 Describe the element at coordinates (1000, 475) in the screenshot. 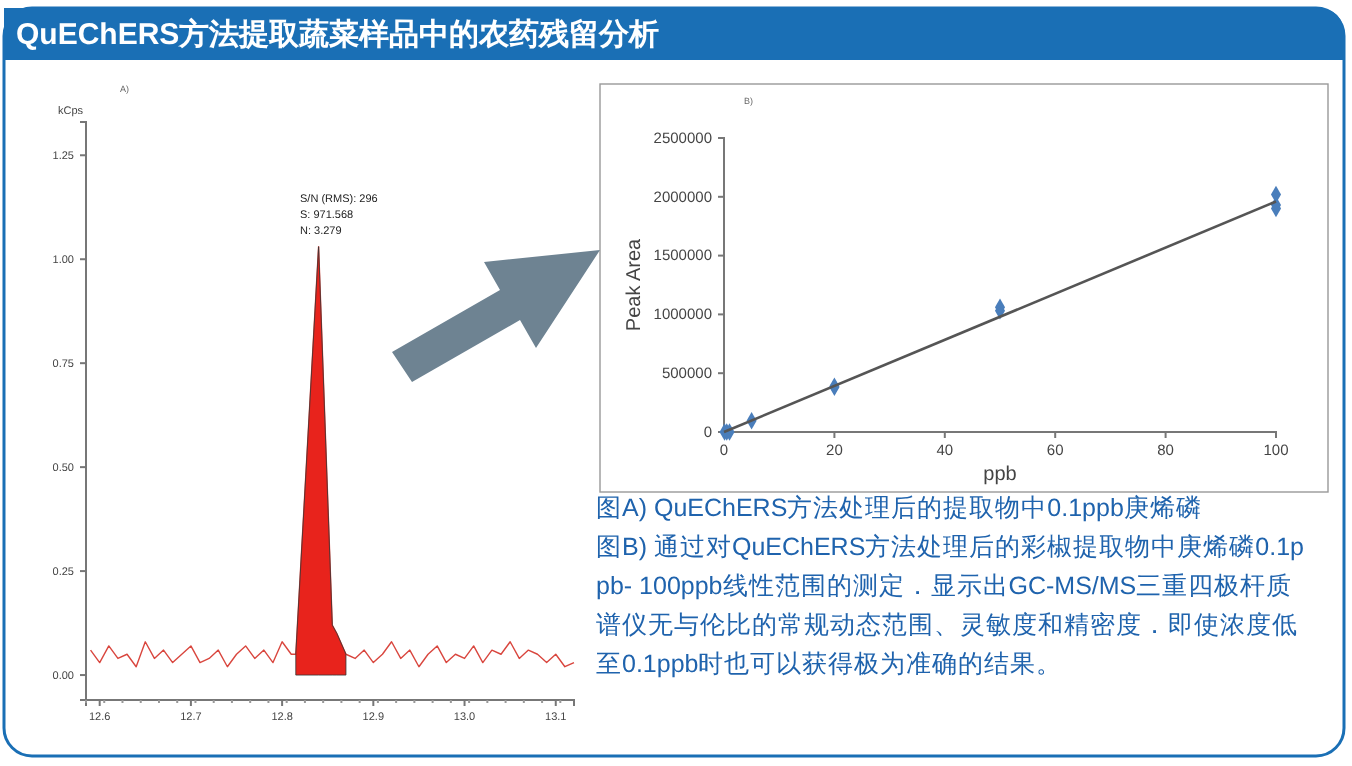

I see `x-axis-title: ppb` at that location.